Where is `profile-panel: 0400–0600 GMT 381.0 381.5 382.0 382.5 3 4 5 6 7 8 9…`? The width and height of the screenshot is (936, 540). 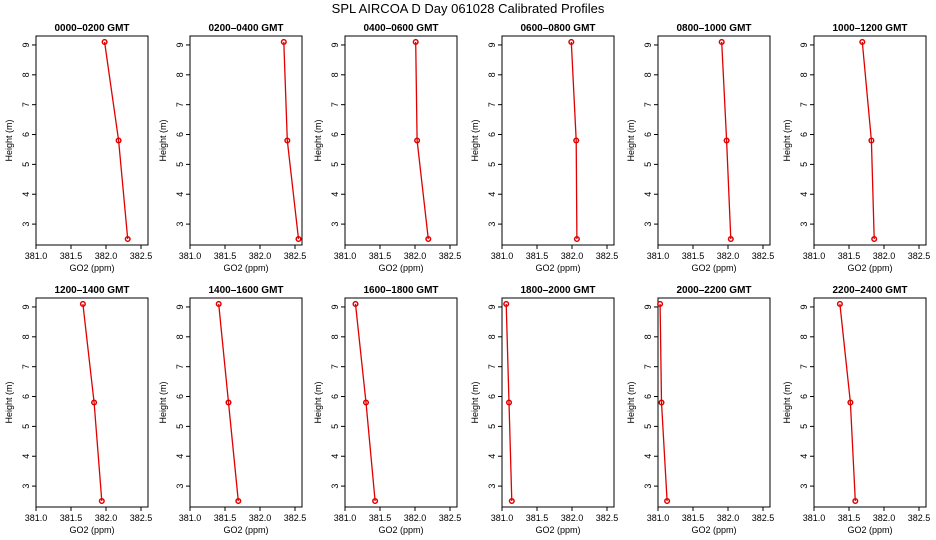 profile-panel: 0400–0600 GMT 381.0 381.5 382.0 382.5 3 4 5 6 7 8 9… is located at coordinates (387, 148).